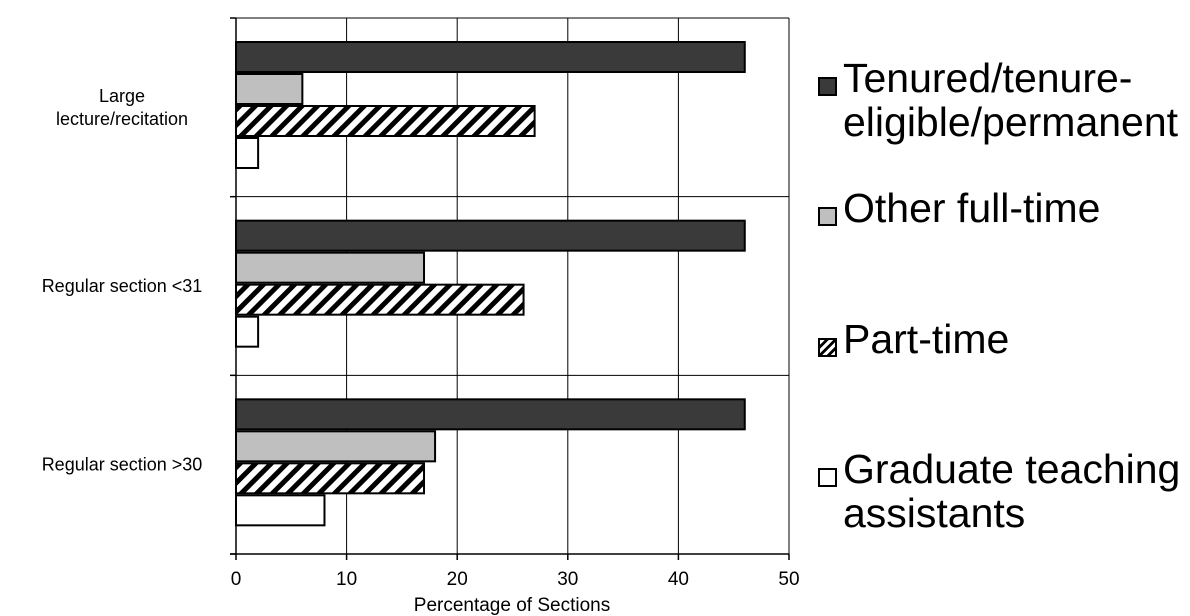  What do you see at coordinates (827, 477) in the screenshot?
I see `legend-swatch-graduate-ta` at bounding box center [827, 477].